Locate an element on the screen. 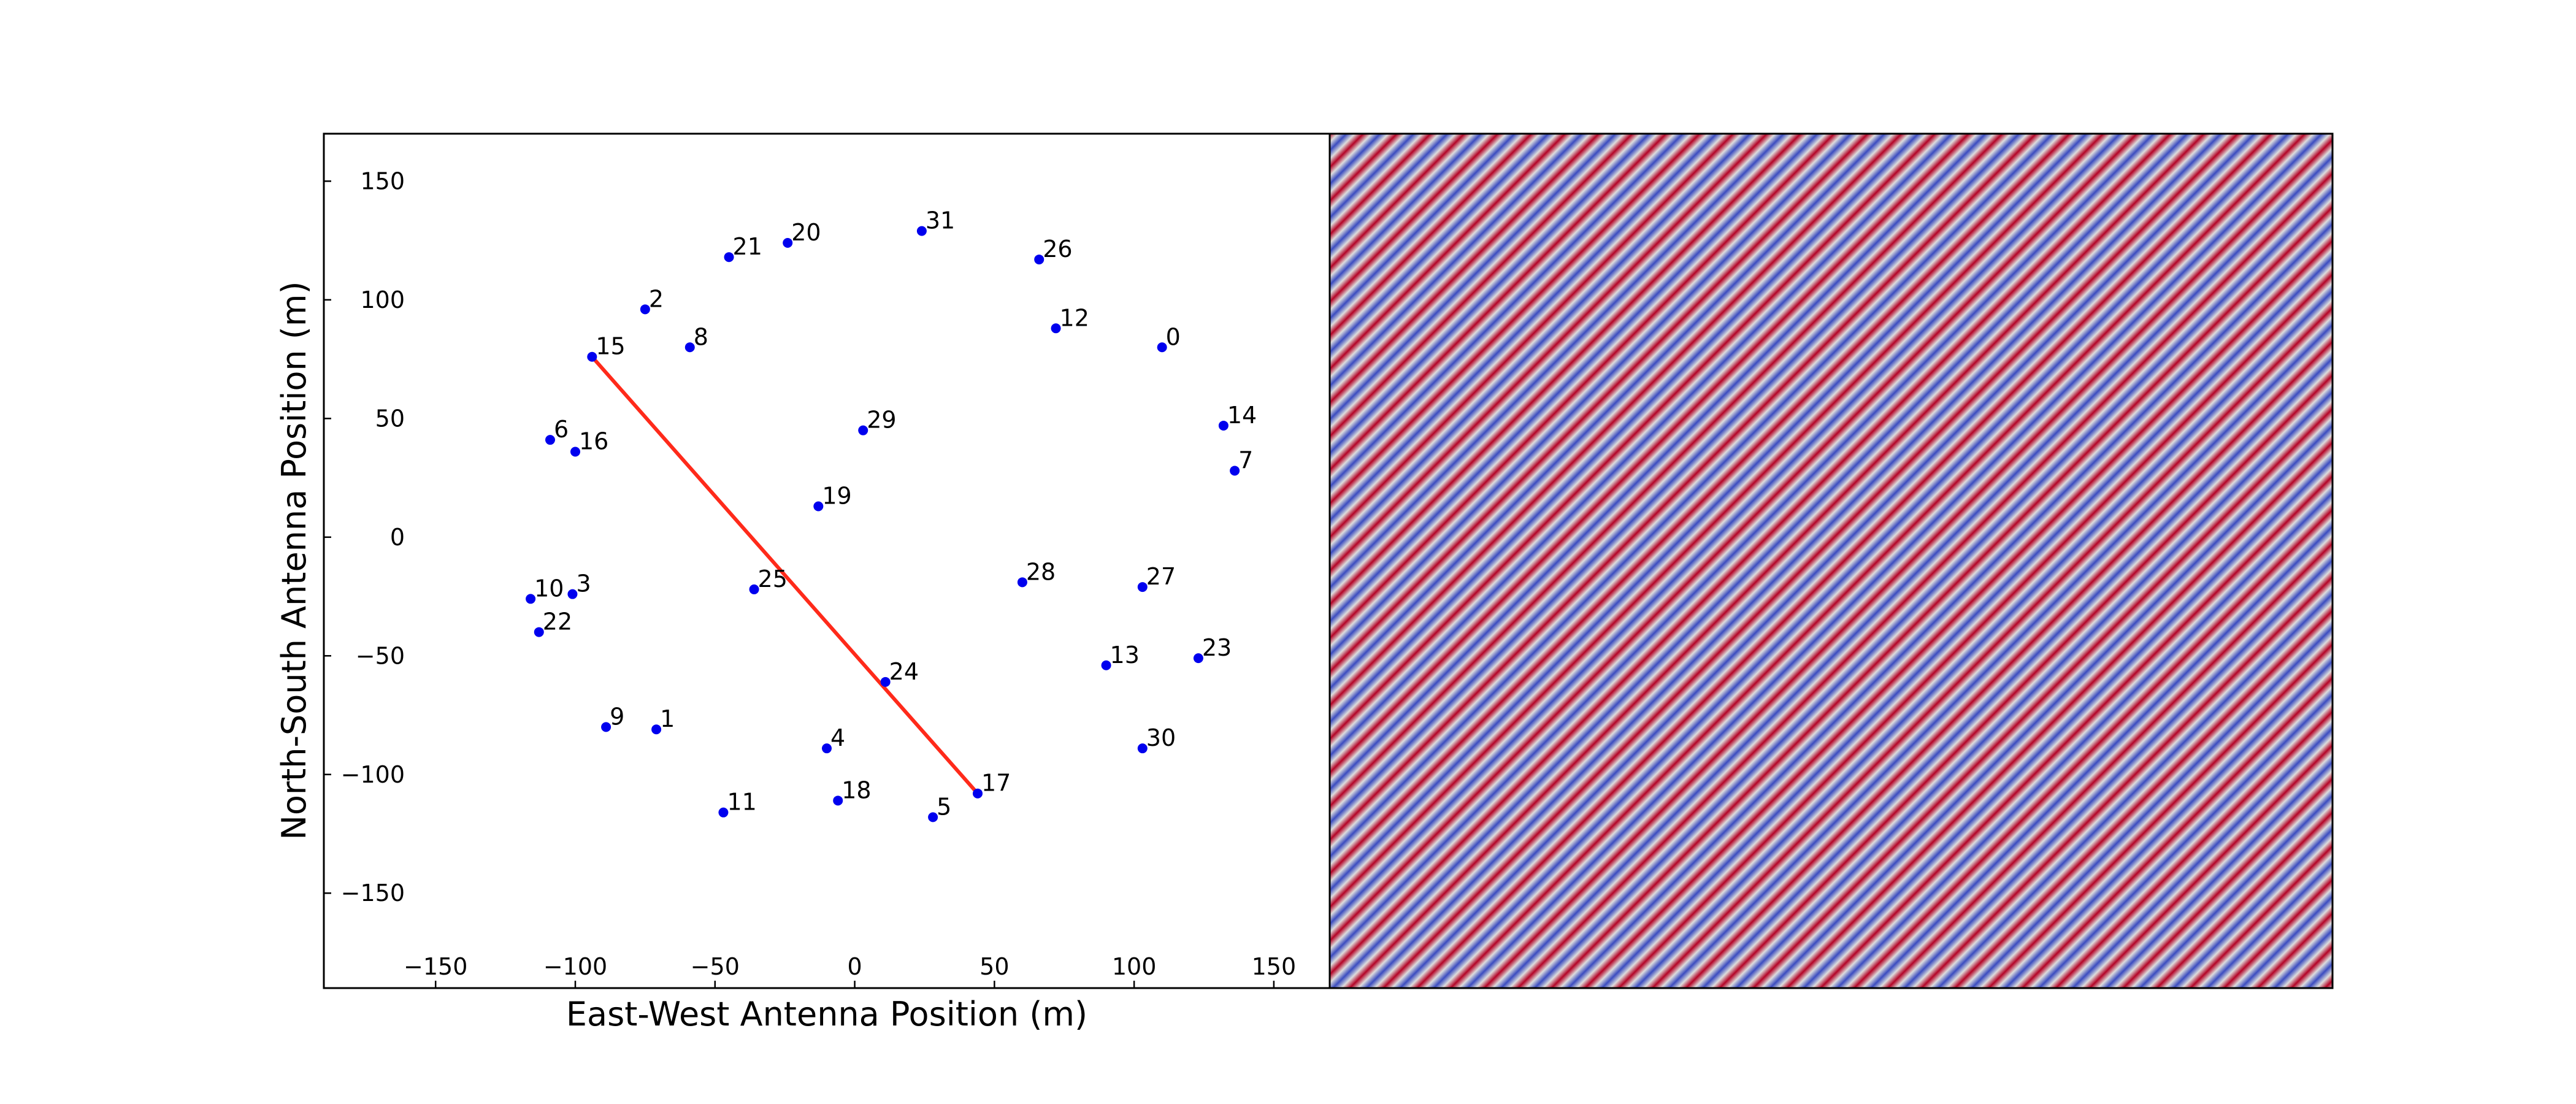  antenna-label: 10 is located at coordinates (549, 588).